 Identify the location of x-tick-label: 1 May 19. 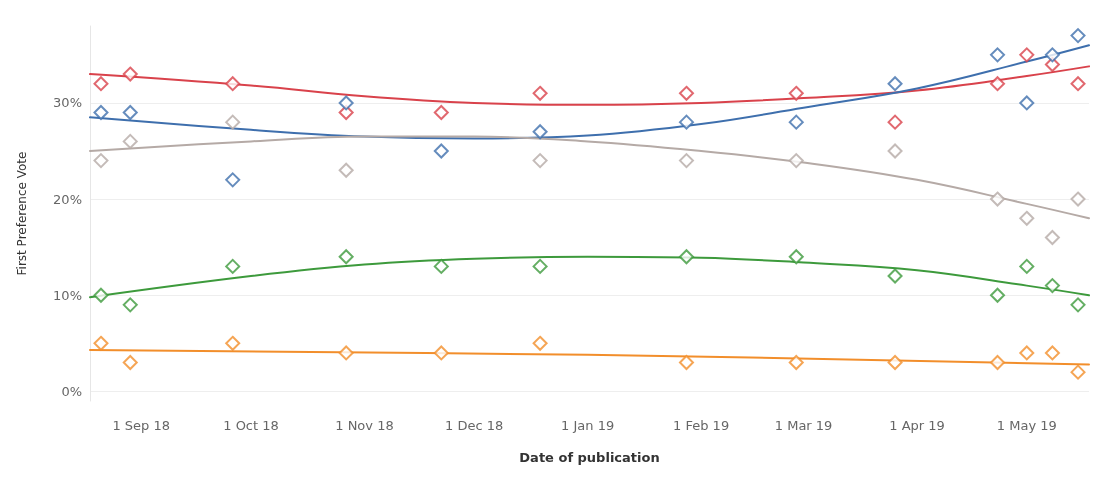
(1026, 425).